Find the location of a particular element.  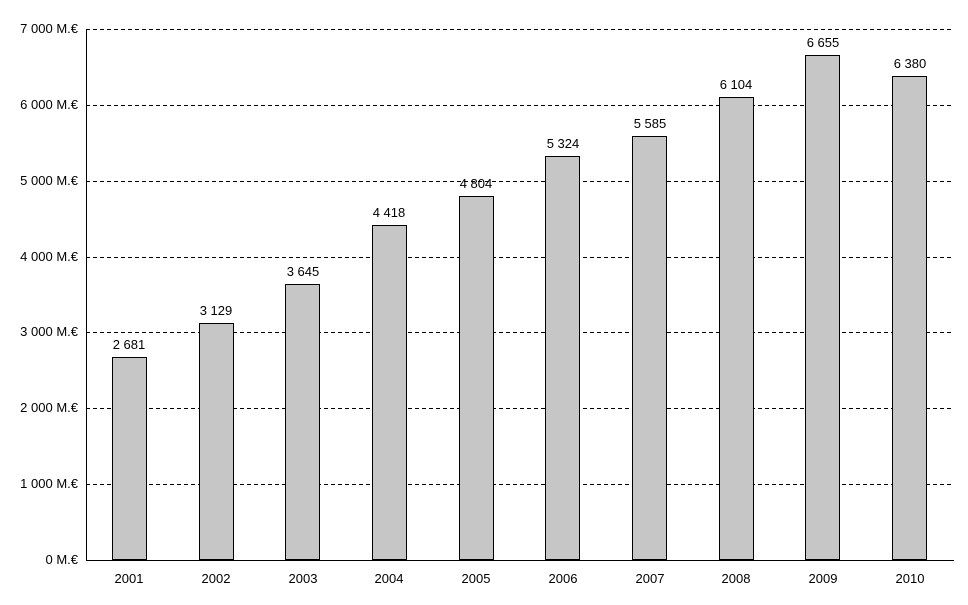

bar-value-label: 5 324 is located at coordinates (563, 143).